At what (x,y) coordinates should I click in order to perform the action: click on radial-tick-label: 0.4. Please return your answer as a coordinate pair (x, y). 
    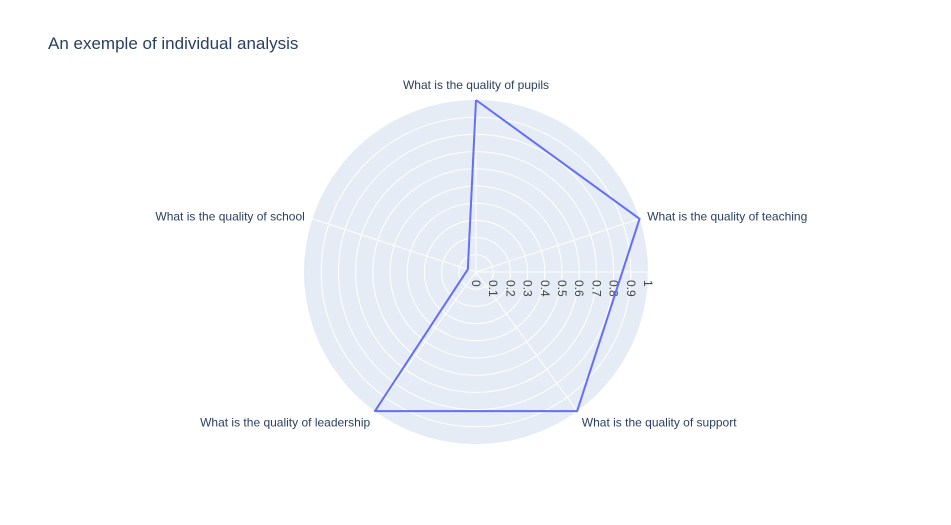
    Looking at the image, I should click on (545, 288).